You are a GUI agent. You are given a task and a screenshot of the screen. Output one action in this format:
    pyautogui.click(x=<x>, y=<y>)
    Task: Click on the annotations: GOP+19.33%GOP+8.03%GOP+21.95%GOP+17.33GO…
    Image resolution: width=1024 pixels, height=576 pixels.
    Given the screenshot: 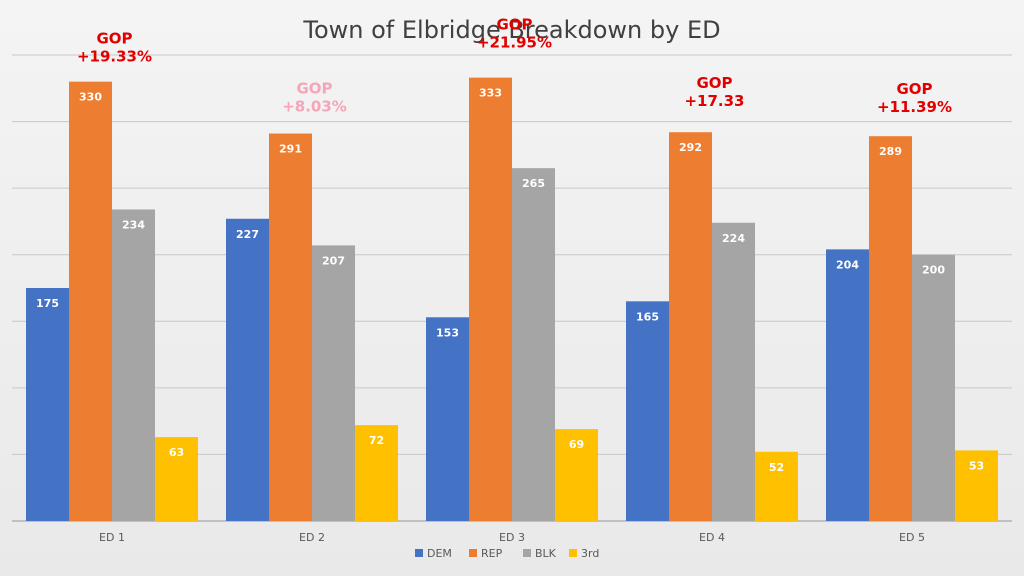 What is the action you would take?
    pyautogui.click(x=514, y=66)
    